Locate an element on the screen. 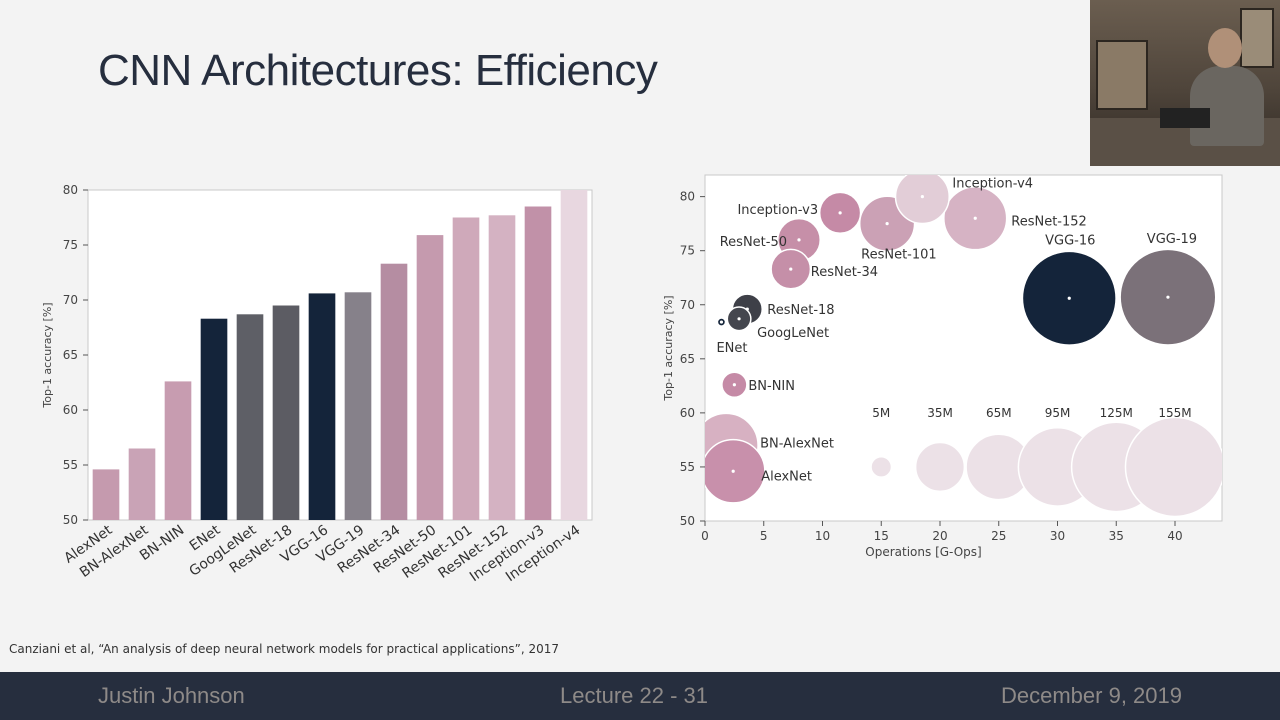 This screenshot has width=1280, height=720. bar-alexnet is located at coordinates (106, 494).